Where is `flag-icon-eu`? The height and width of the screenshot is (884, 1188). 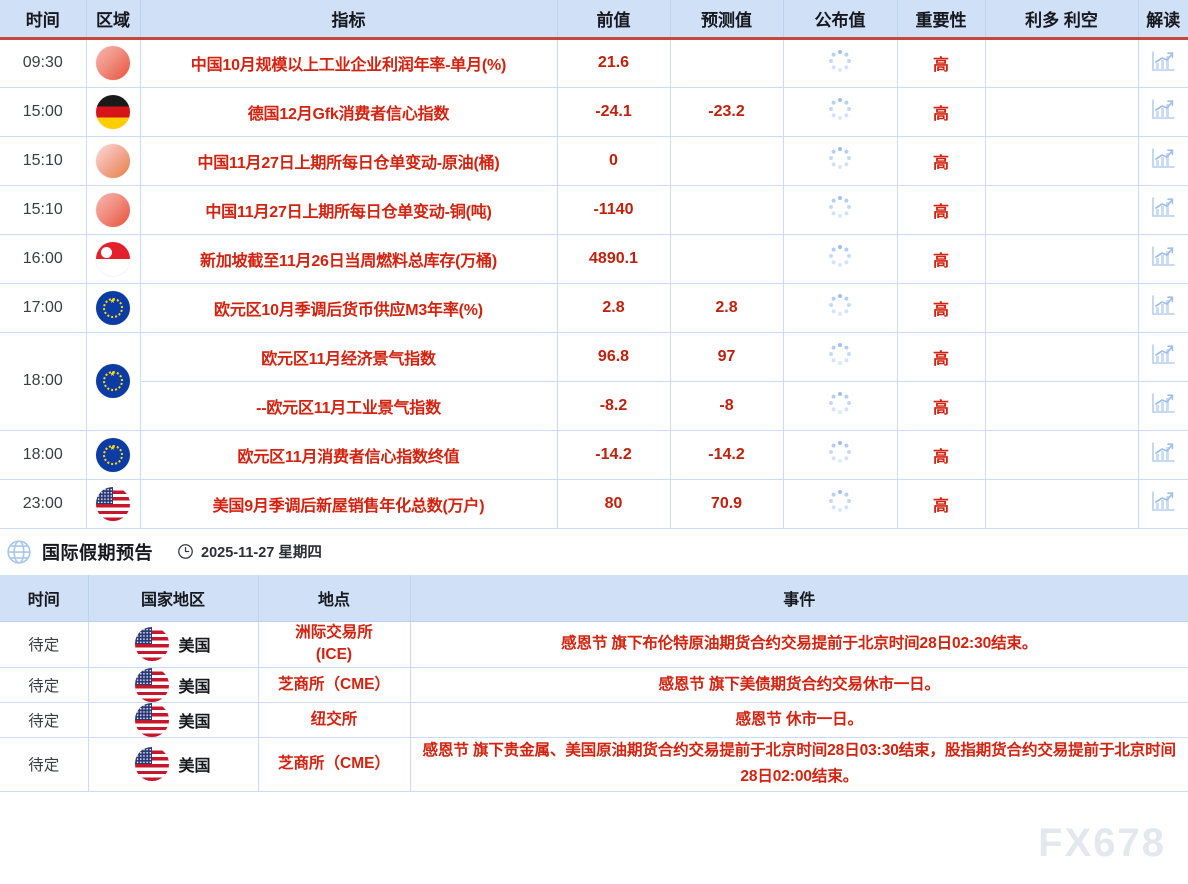
flag-icon-eu is located at coordinates (113, 307).